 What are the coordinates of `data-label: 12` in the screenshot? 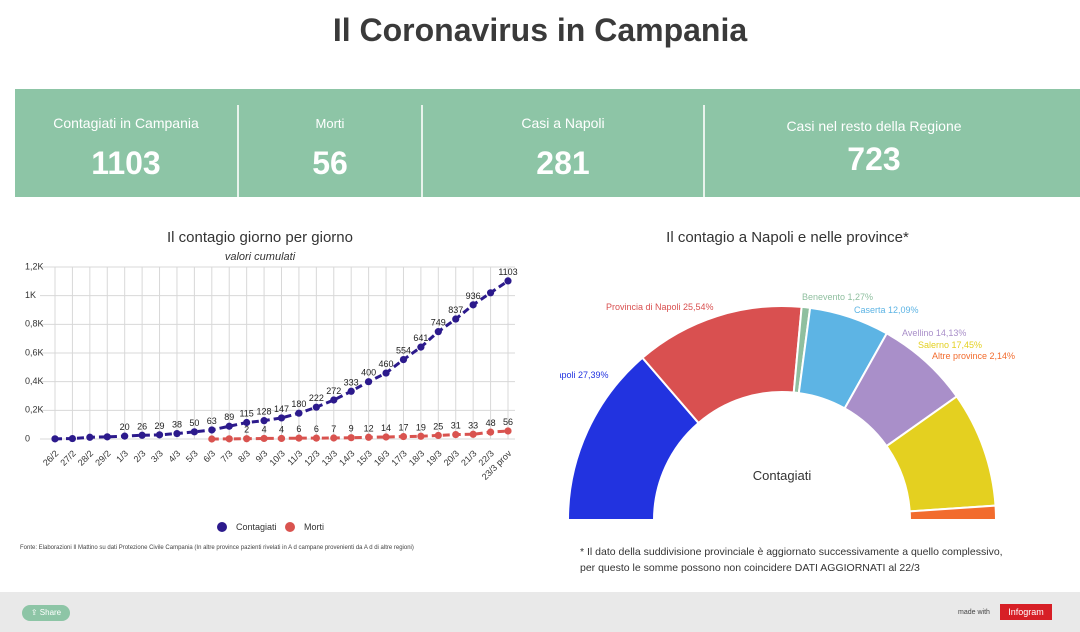 It's located at (369, 428).